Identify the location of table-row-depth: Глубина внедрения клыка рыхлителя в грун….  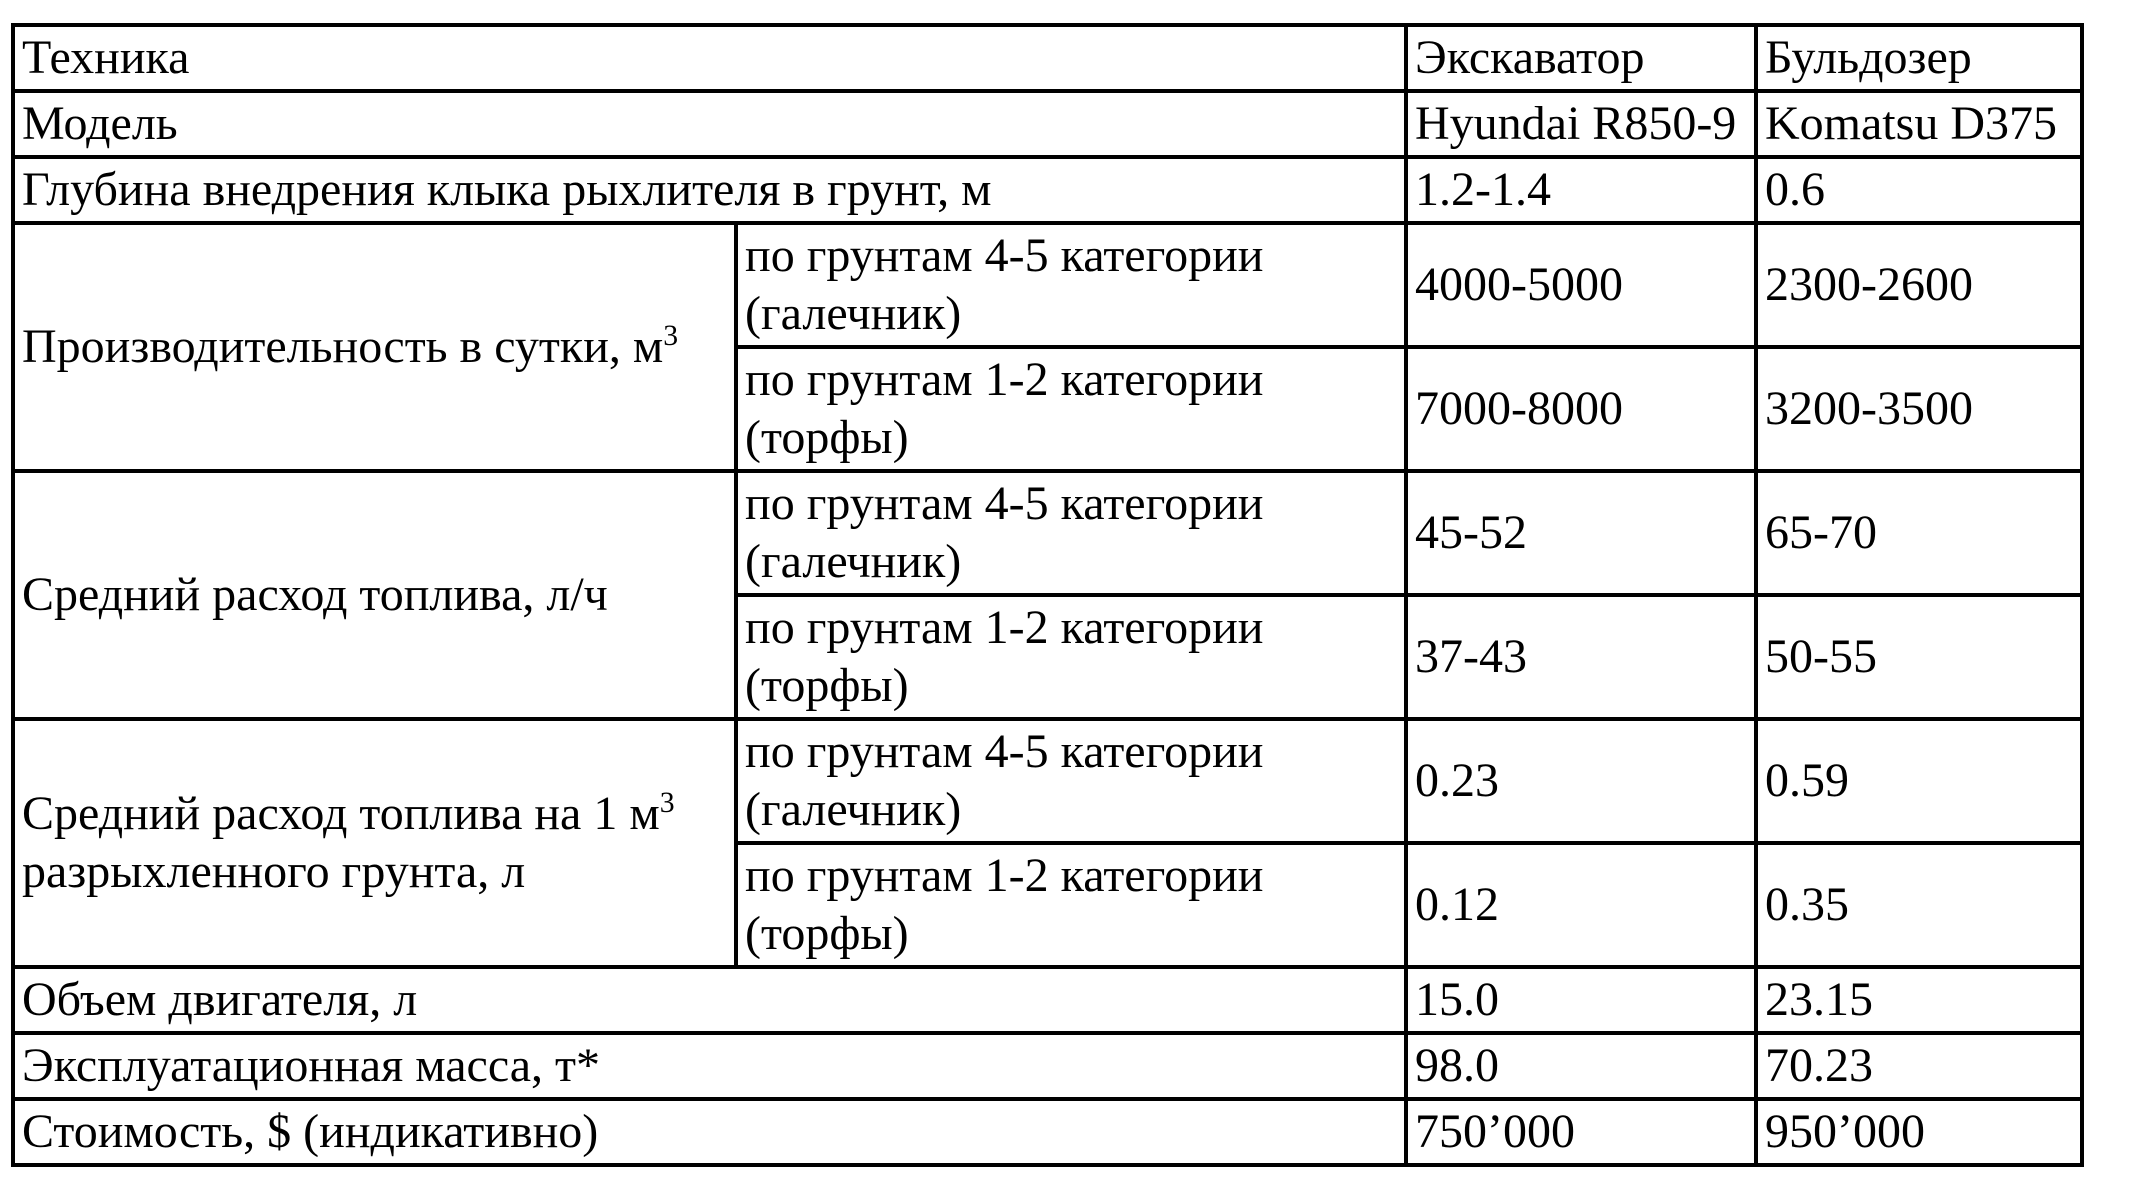
(1047, 190).